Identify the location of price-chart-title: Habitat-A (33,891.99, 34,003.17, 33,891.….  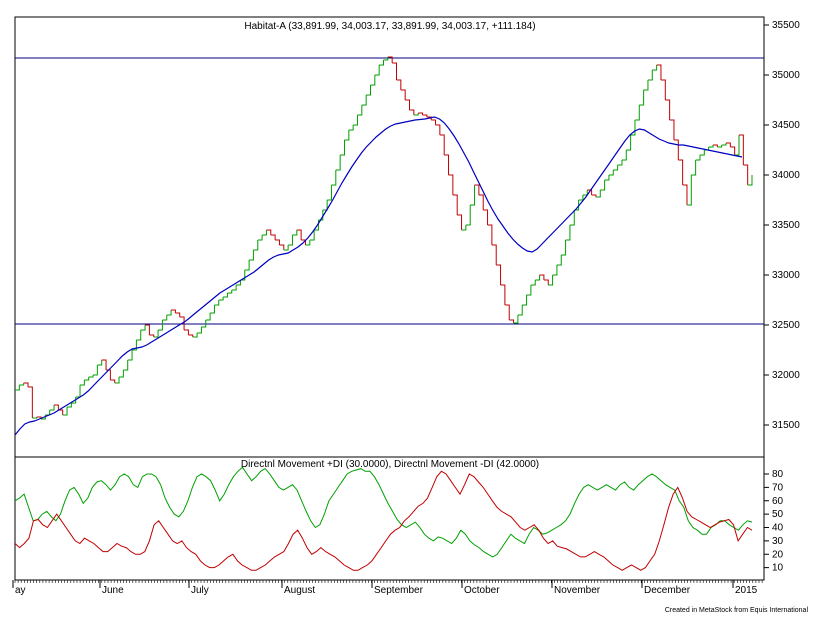
(389, 26).